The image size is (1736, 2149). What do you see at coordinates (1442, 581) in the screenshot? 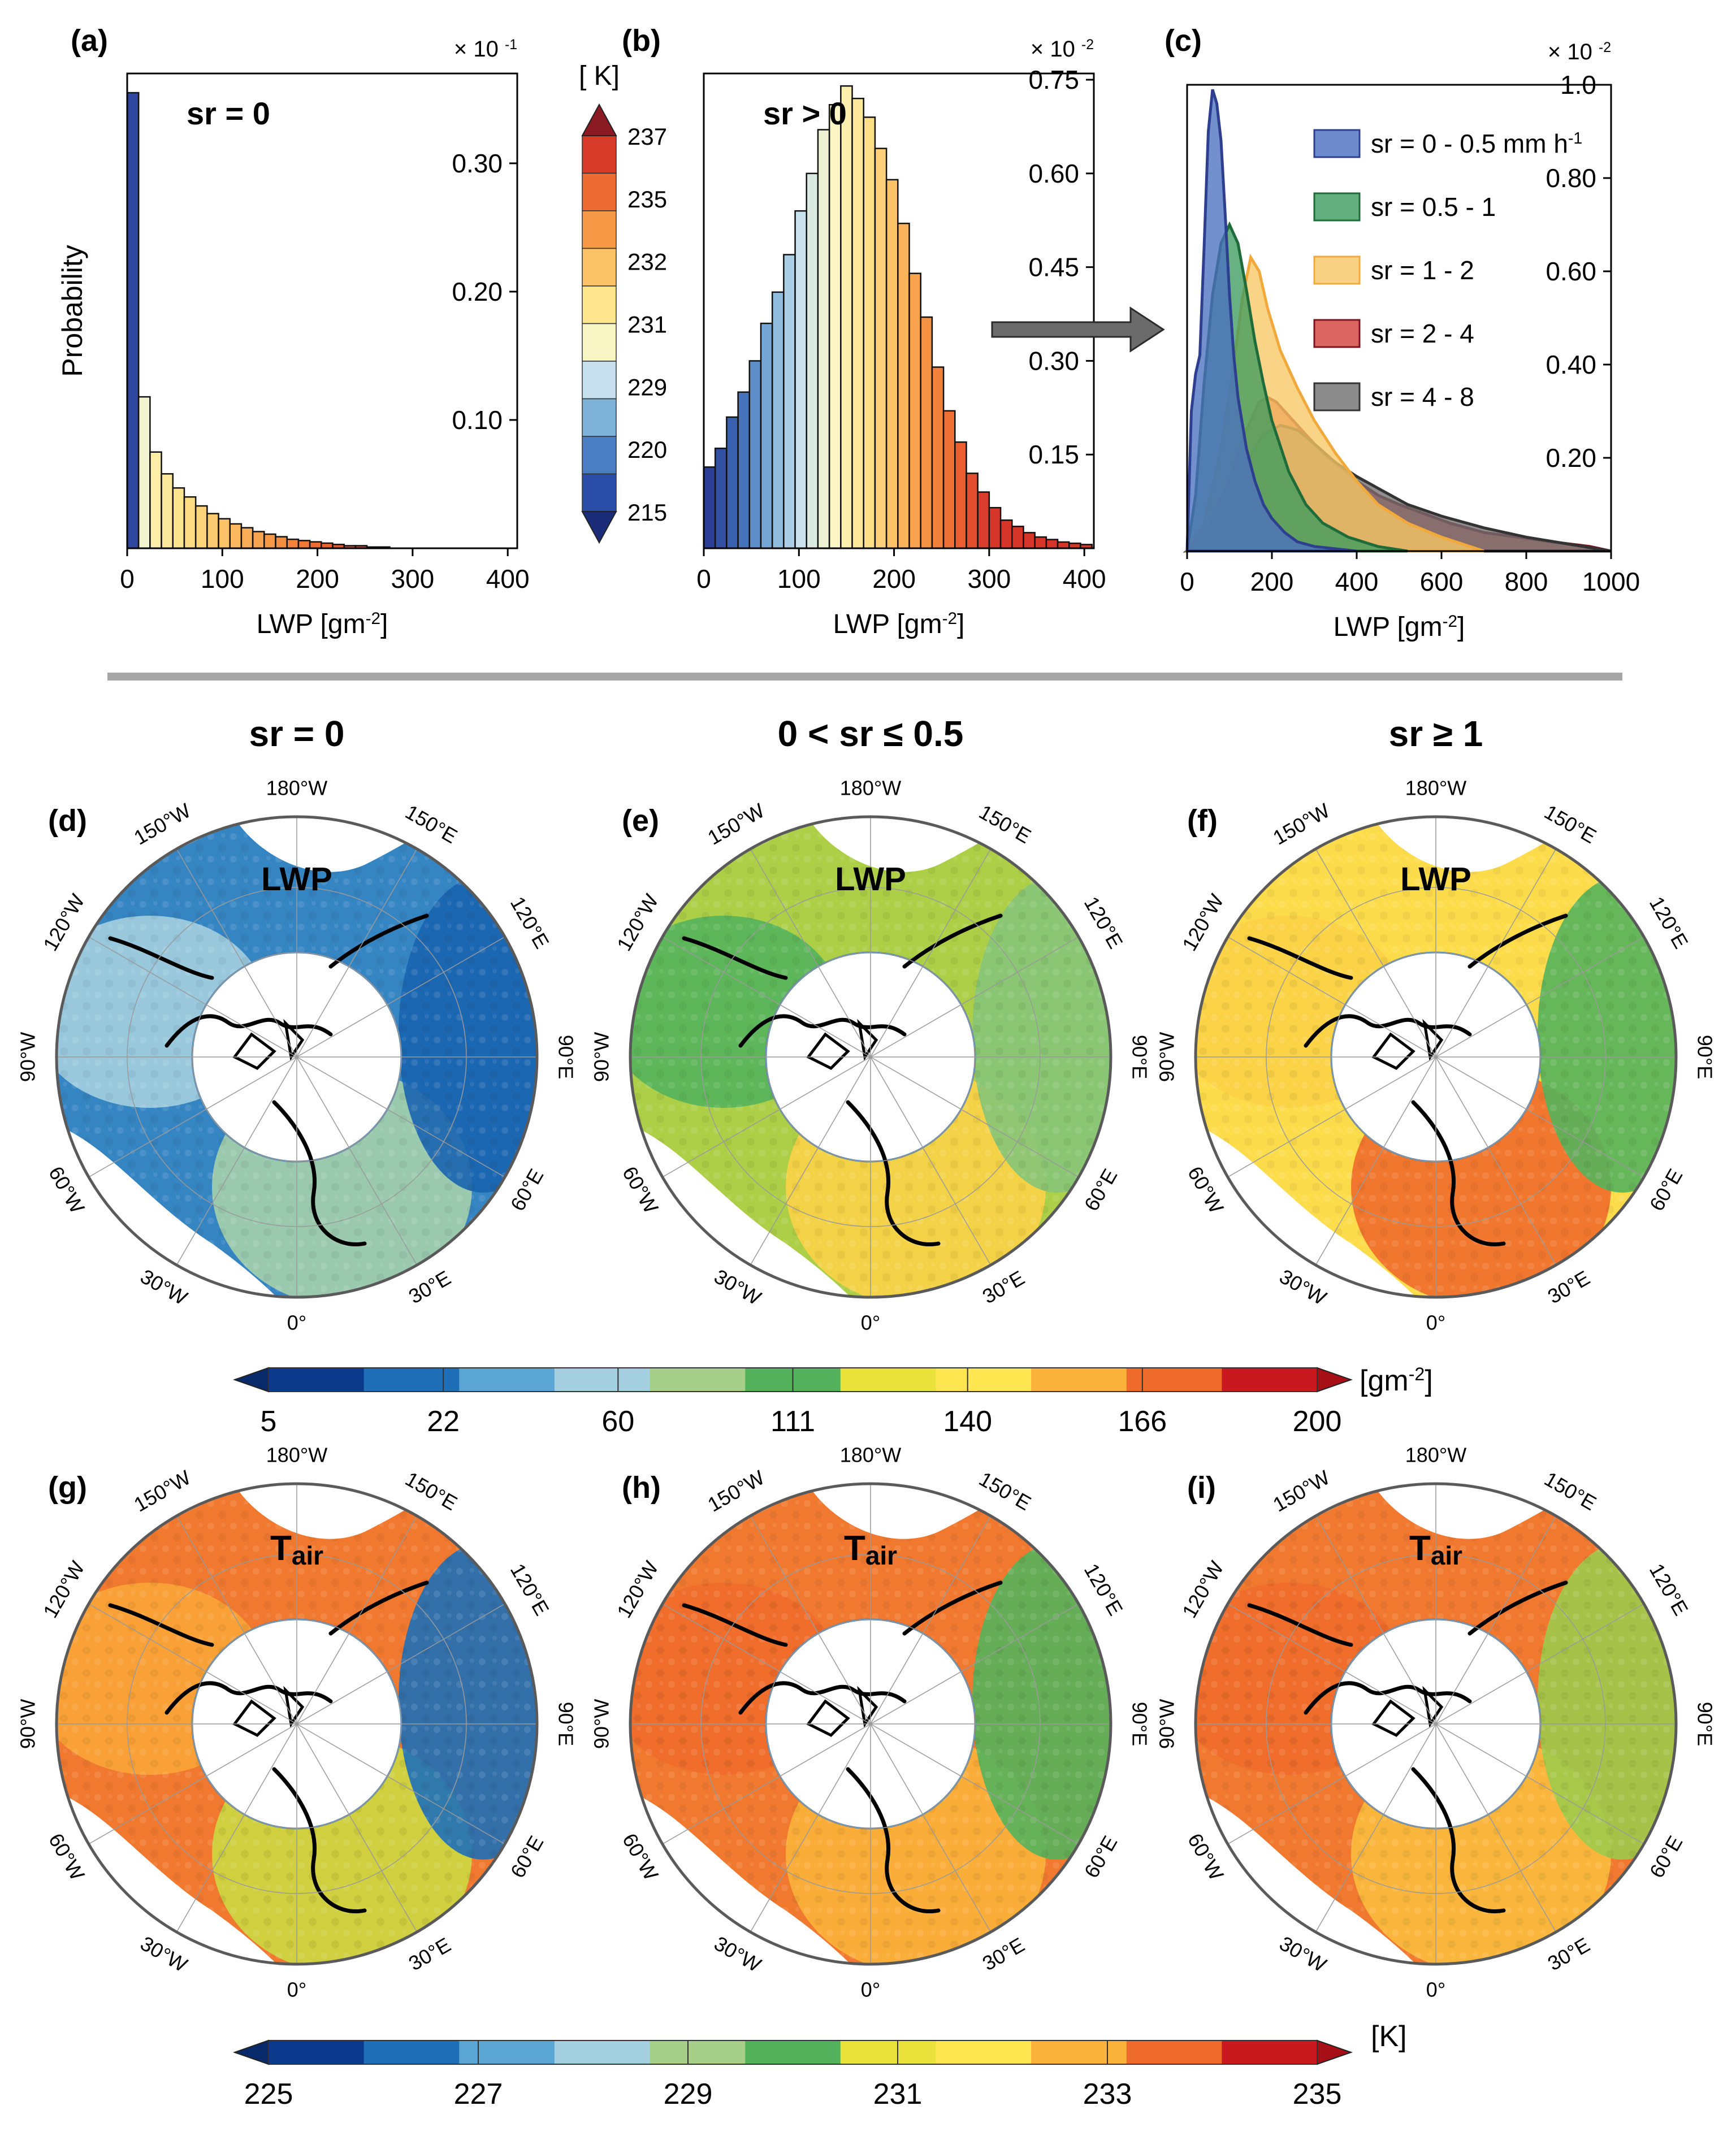
I see `x-tick-label: 600` at bounding box center [1442, 581].